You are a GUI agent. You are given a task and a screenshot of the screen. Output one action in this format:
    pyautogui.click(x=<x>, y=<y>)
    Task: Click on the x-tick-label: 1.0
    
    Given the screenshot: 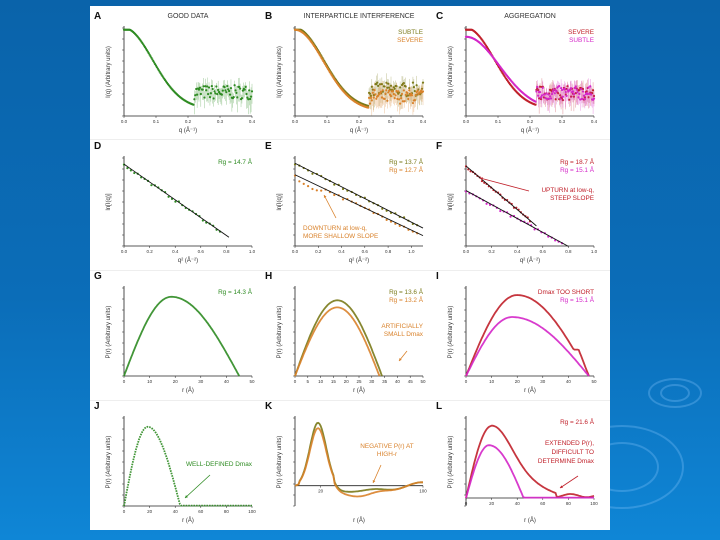 What is the action you would take?
    pyautogui.click(x=594, y=251)
    